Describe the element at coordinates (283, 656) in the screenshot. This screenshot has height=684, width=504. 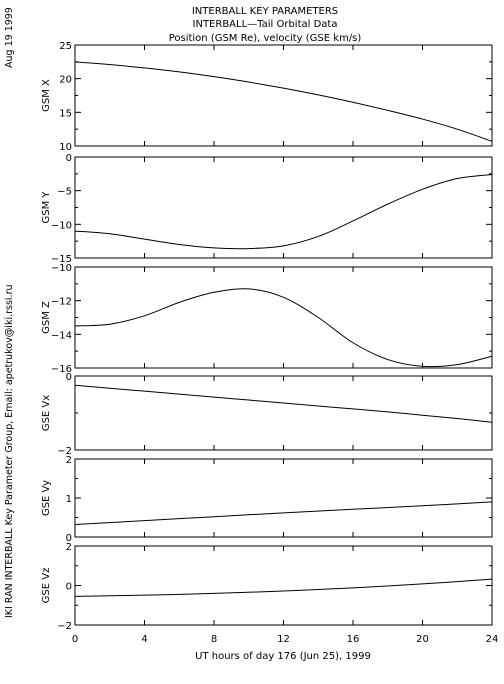
I see `x-axis-label: UT hours of day 176 (Jun 25), 1999` at that location.